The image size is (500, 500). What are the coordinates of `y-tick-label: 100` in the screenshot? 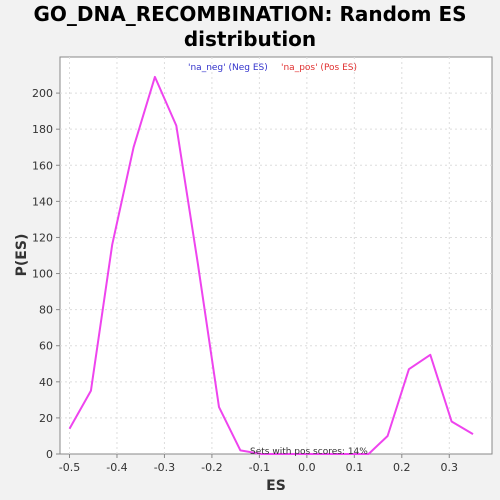 It's located at (42, 274).